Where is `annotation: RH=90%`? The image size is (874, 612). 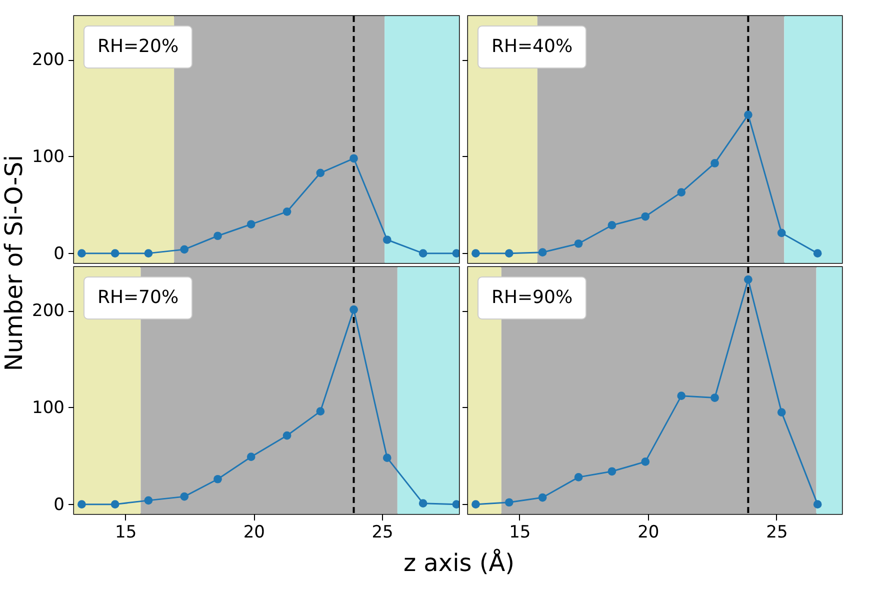
annotation: RH=90% is located at coordinates (532, 297).